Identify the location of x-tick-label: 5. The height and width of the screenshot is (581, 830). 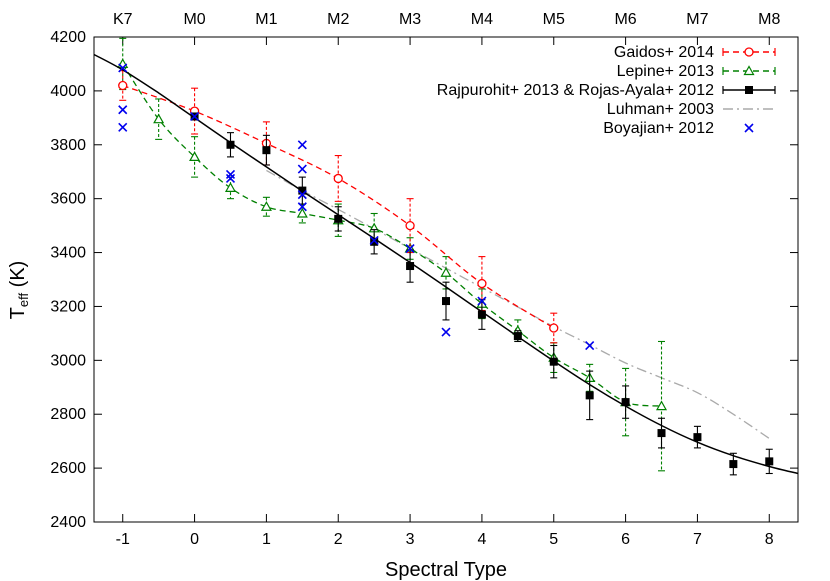
(553, 539).